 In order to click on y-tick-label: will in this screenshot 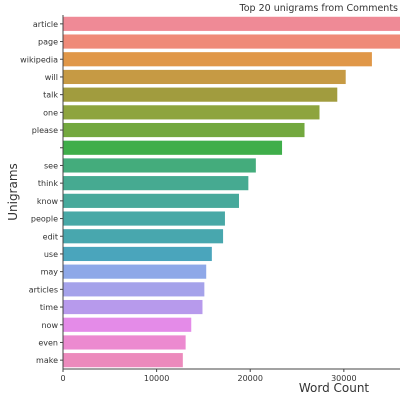, I will do `click(51, 77)`.